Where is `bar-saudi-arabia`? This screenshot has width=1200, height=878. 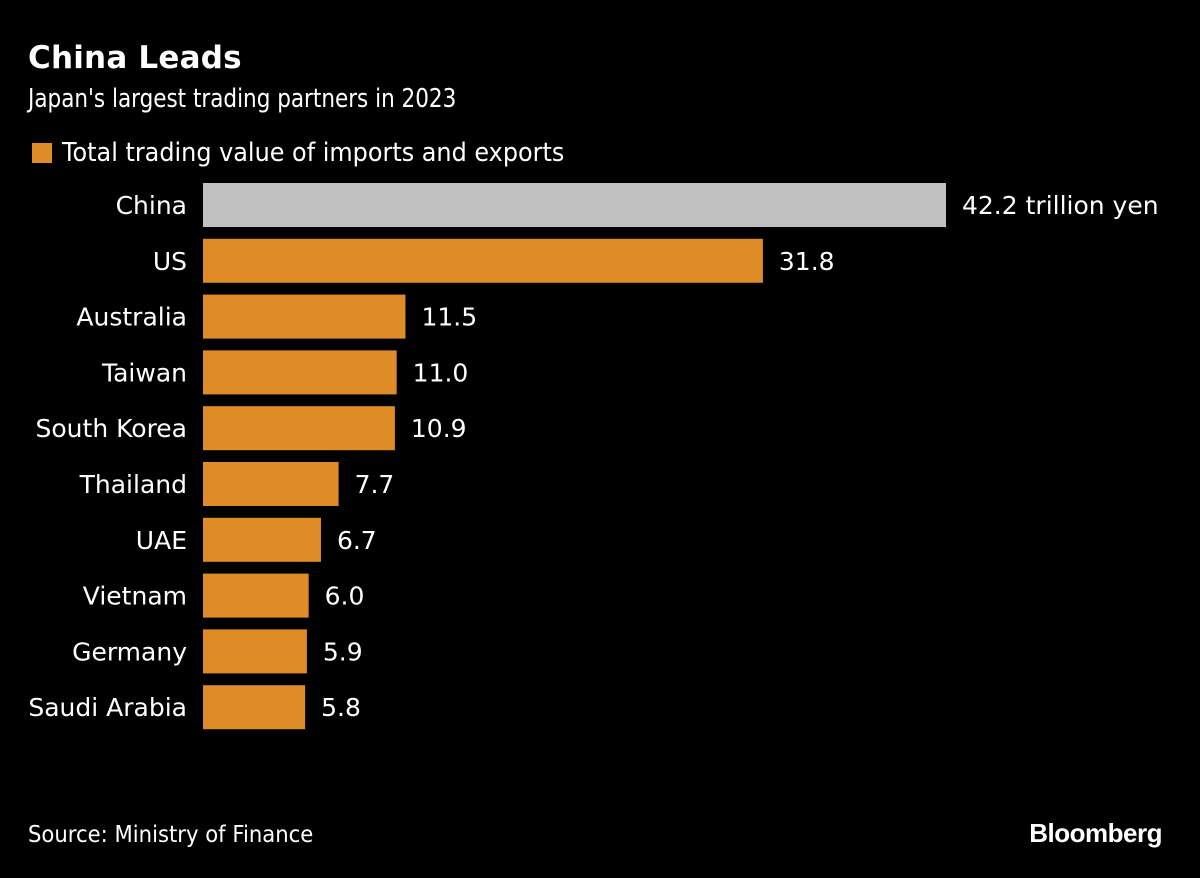
bar-saudi-arabia is located at coordinates (254, 707).